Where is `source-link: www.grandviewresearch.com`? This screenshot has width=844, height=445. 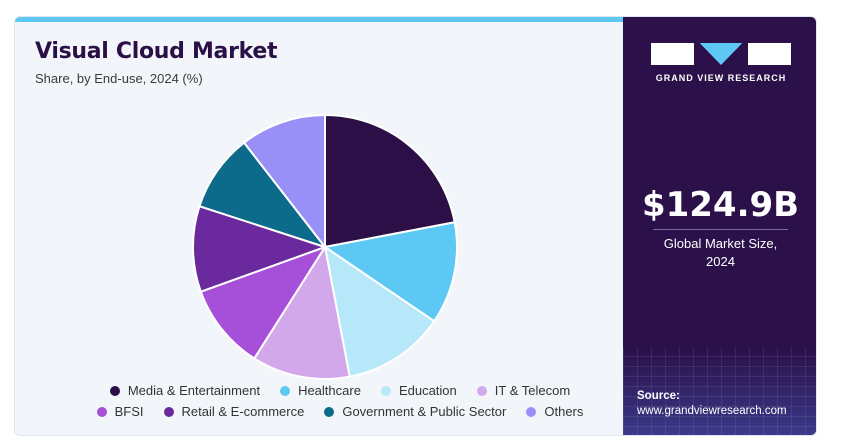 source-link: www.grandviewresearch.com is located at coordinates (712, 411).